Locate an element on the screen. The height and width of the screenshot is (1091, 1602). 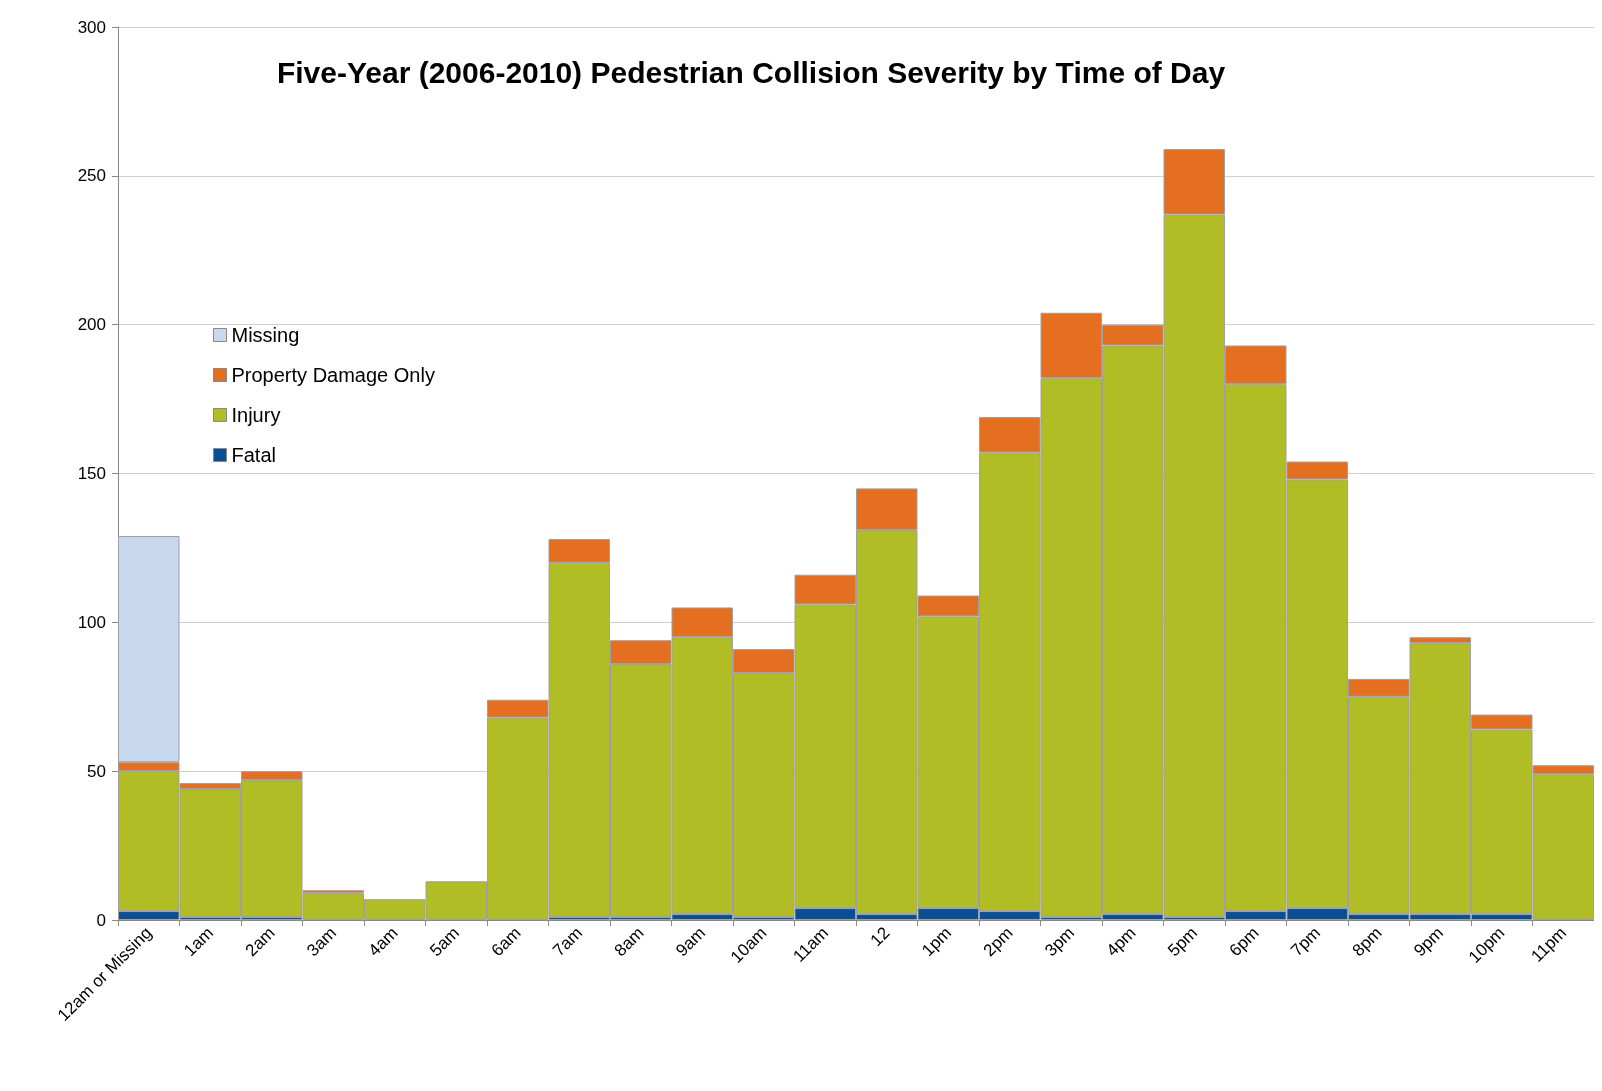
y-tick-label: 200 is located at coordinates (91, 325).